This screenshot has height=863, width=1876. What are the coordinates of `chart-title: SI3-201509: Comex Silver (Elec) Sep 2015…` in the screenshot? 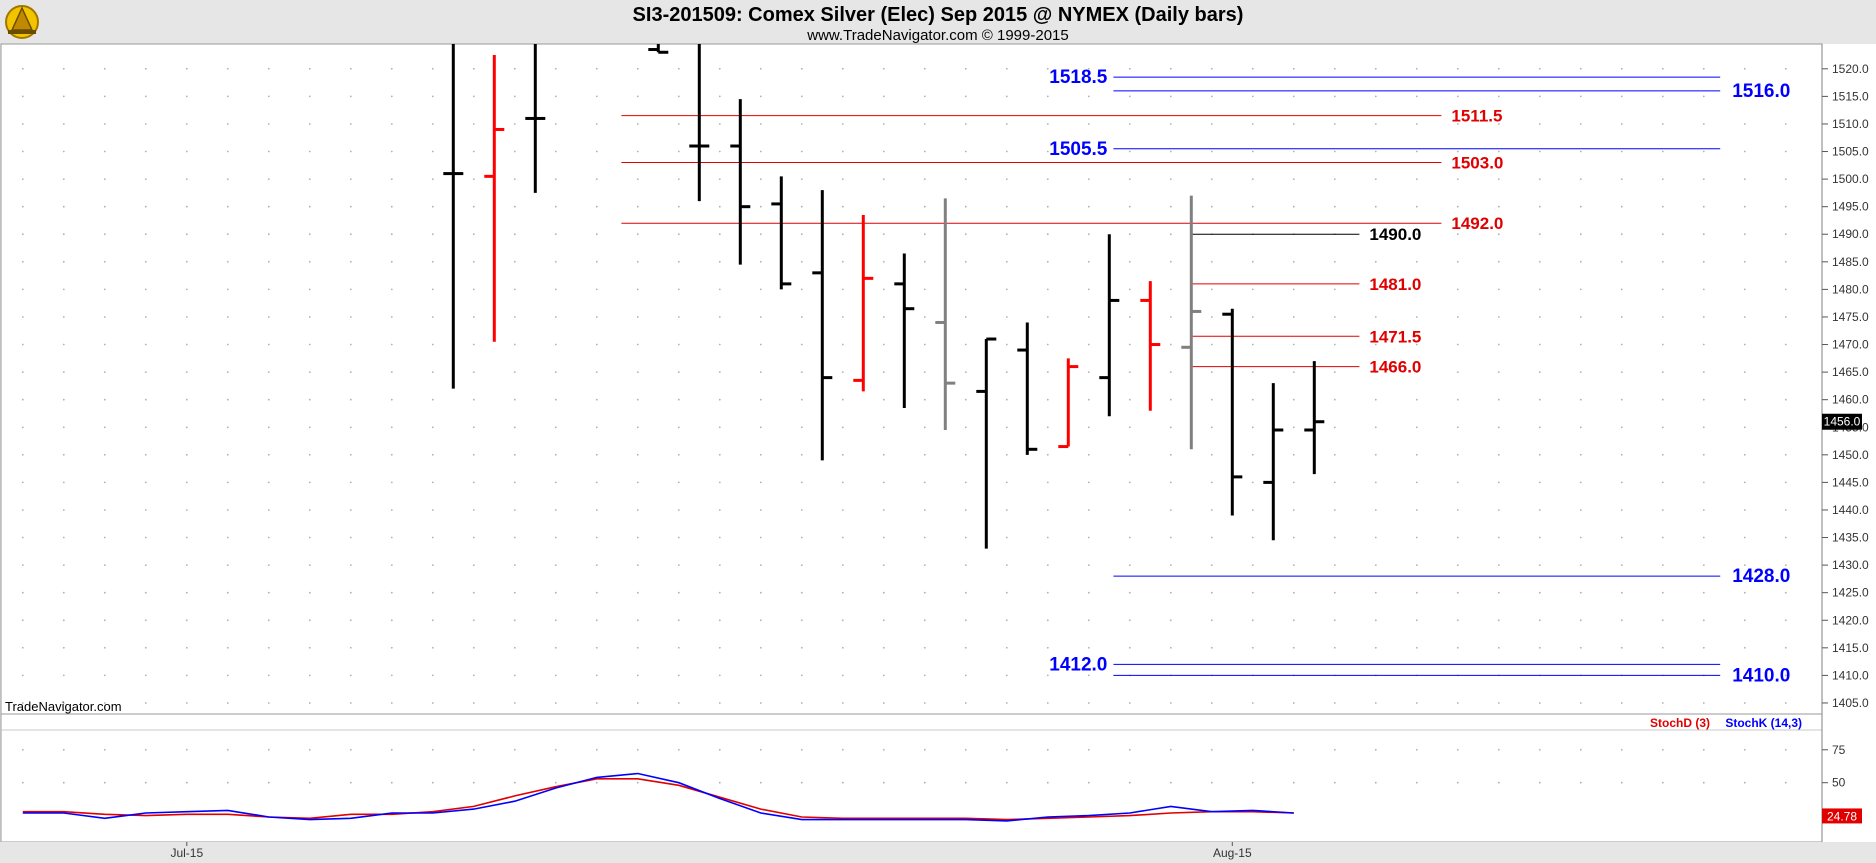 It's located at (938, 15).